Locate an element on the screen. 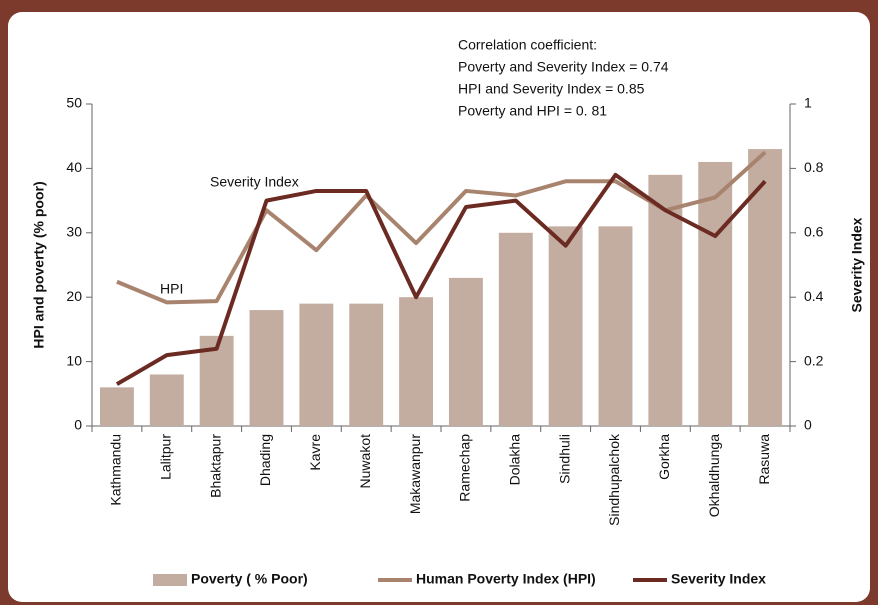  y-axis-label: HPI and poverty (% poor) is located at coordinates (39, 264).